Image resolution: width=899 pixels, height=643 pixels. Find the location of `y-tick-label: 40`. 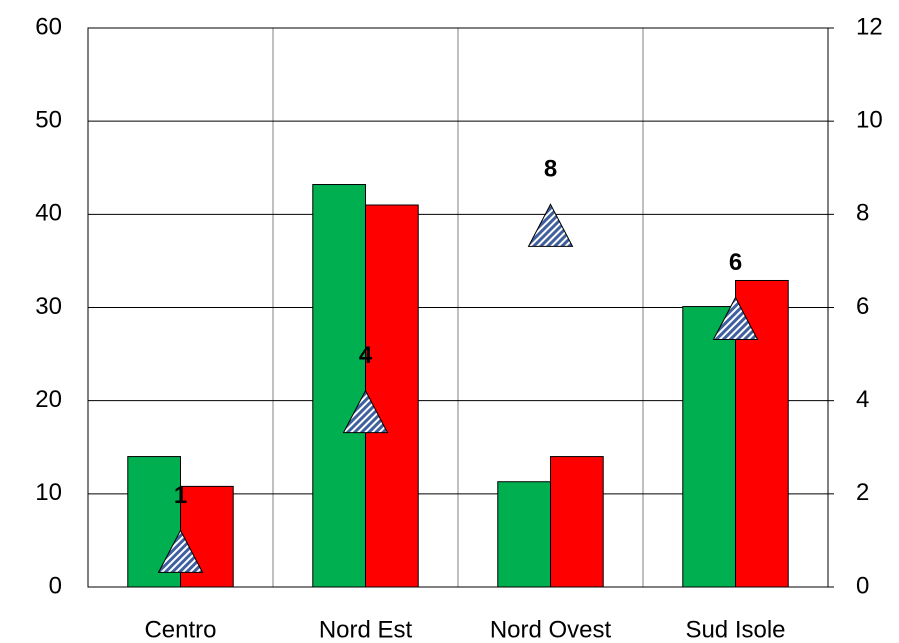

y-tick-label: 40 is located at coordinates (48, 213).